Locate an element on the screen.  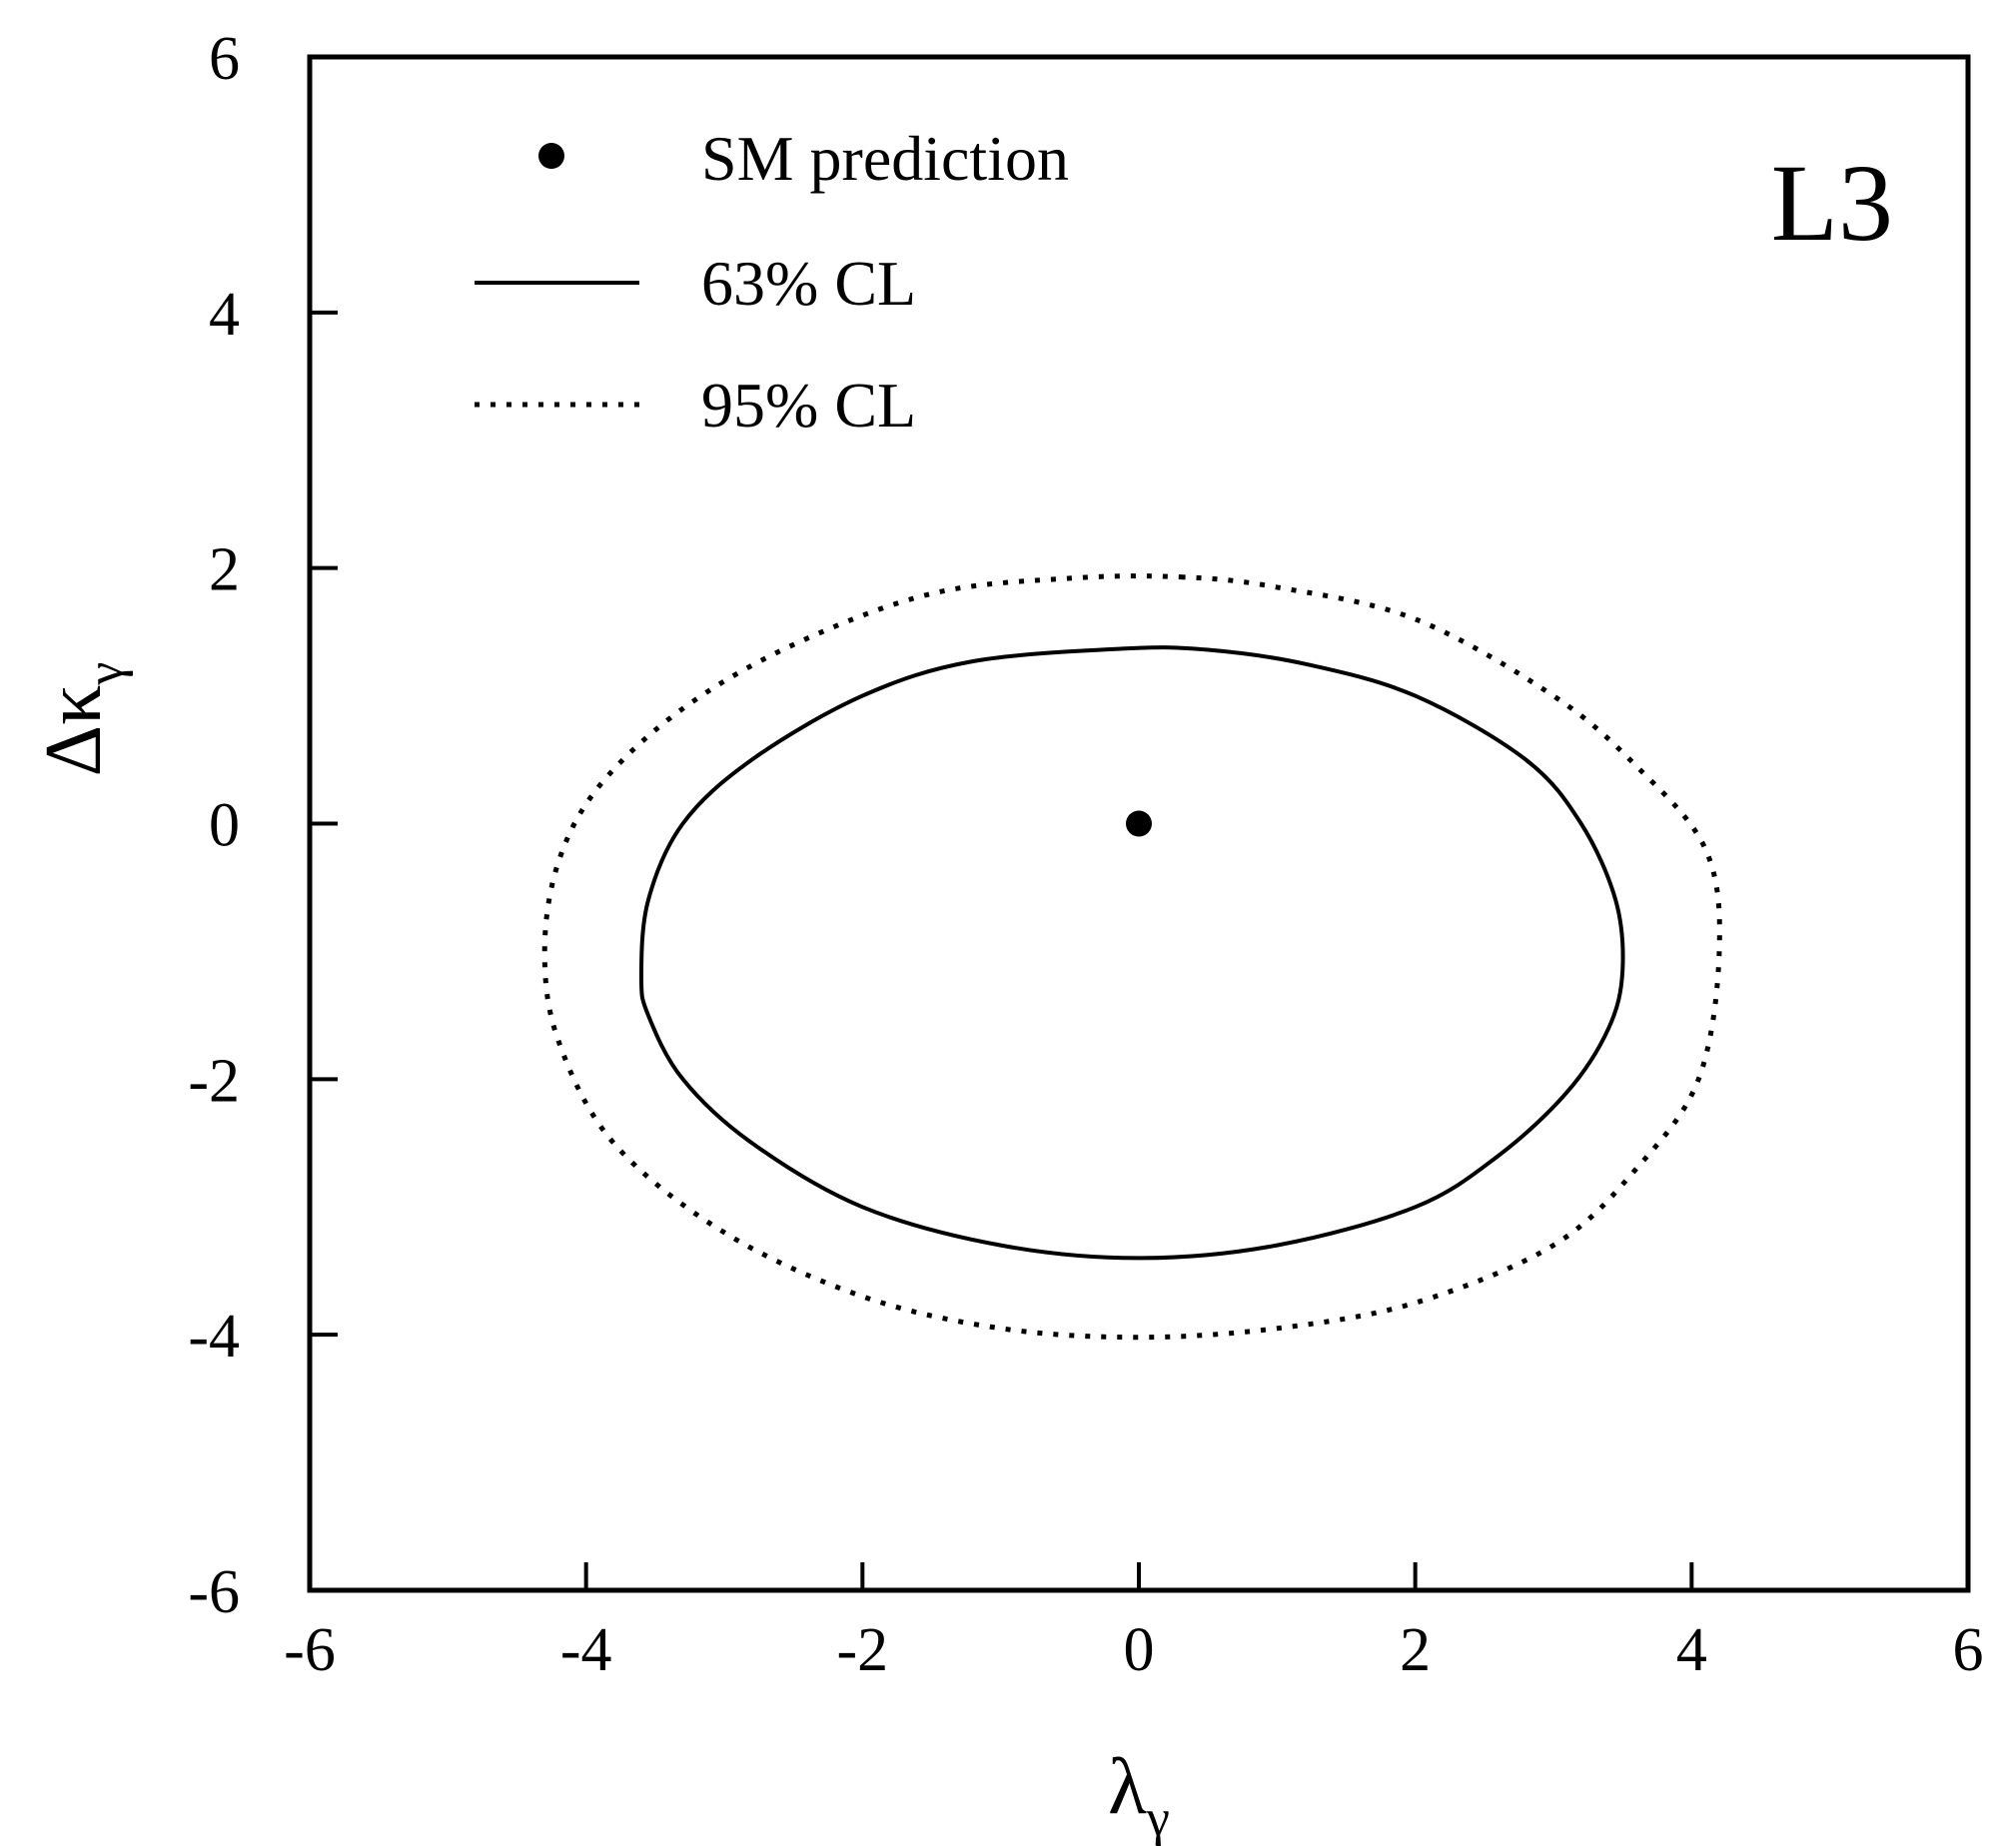
y-axis-label-group: Δκγ is located at coordinates (82, 719).